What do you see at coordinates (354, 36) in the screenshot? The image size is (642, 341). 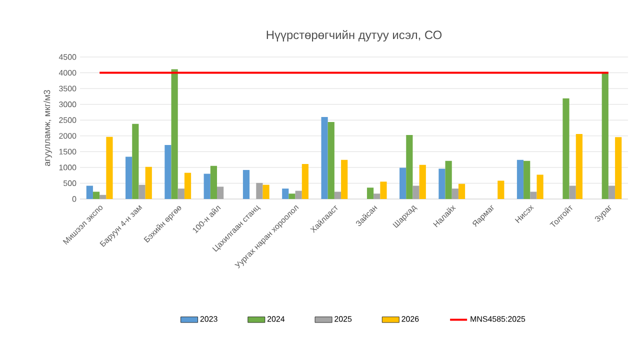 I see `chart-title: Нүүрстөрөгчийн дутуу исэл, СО` at bounding box center [354, 36].